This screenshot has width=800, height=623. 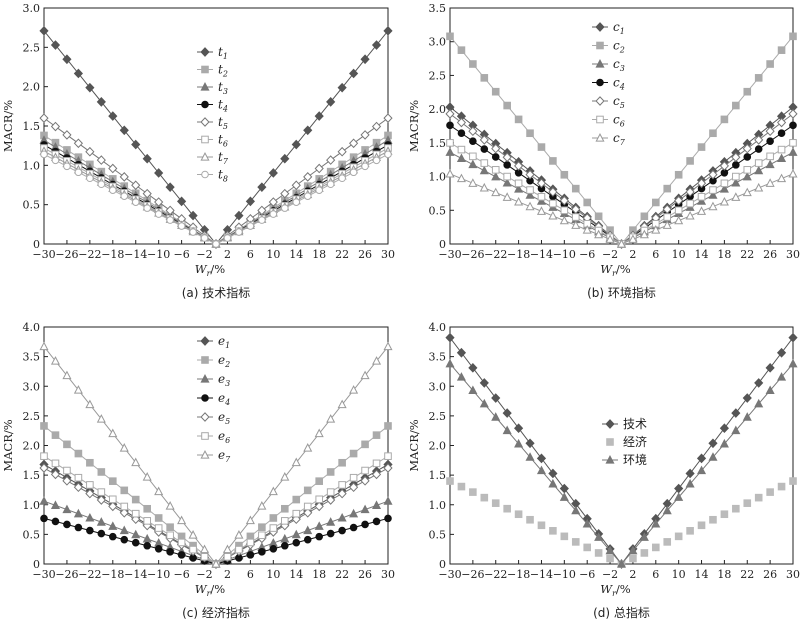 What do you see at coordinates (438, 327) in the screenshot?
I see `y-tick-label: 4.0` at bounding box center [438, 327].